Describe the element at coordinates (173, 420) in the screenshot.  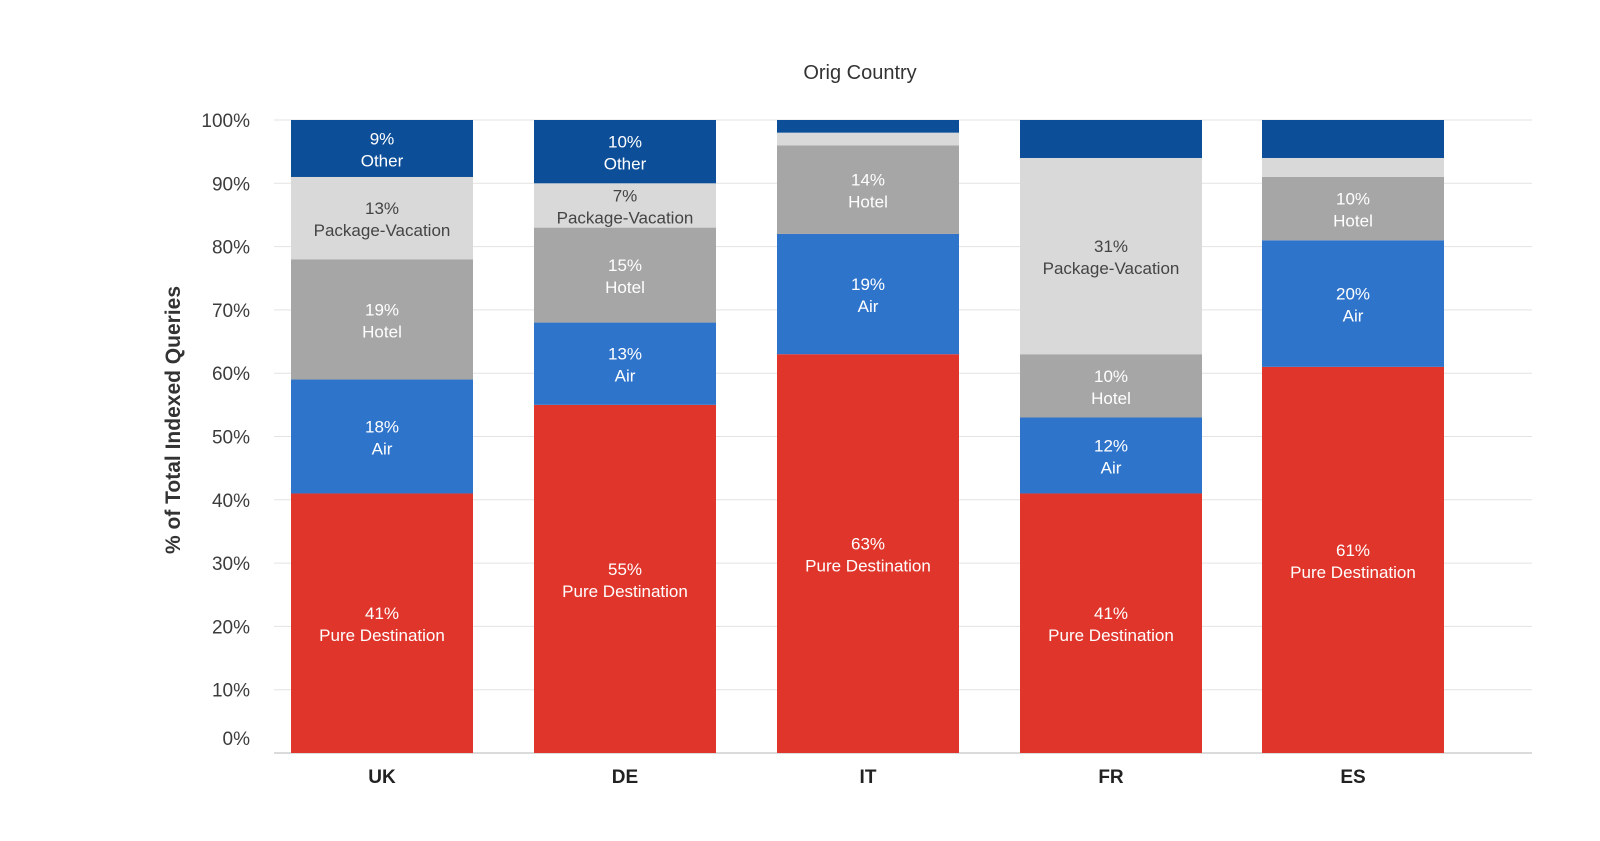
I see `y-axis-title: % of Total Indexed Queries` at that location.